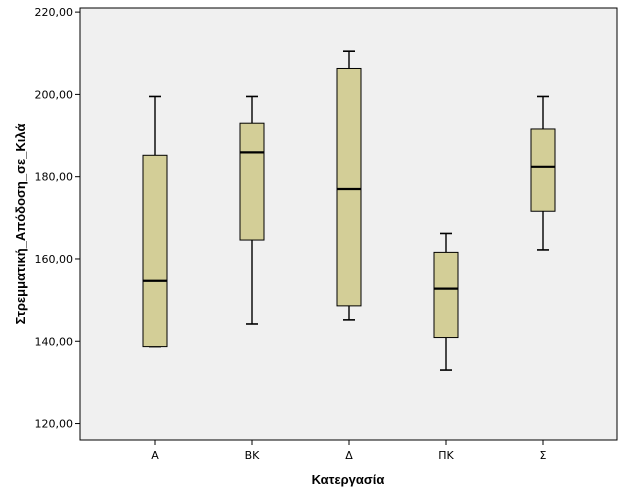  I want to click on y-tick-label: 140,00, so click(54, 341).